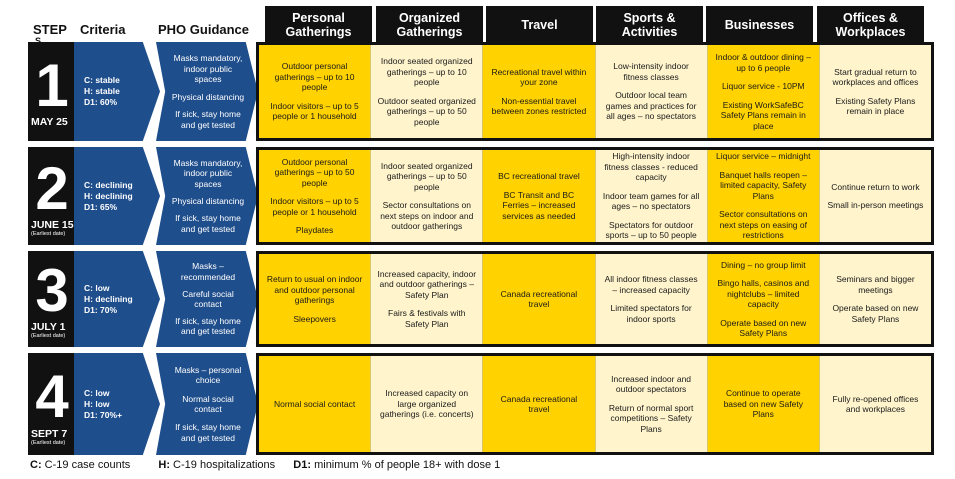  What do you see at coordinates (870, 25) in the screenshot?
I see `header-col-offices-workplaces: Offices & Workplaces` at bounding box center [870, 25].